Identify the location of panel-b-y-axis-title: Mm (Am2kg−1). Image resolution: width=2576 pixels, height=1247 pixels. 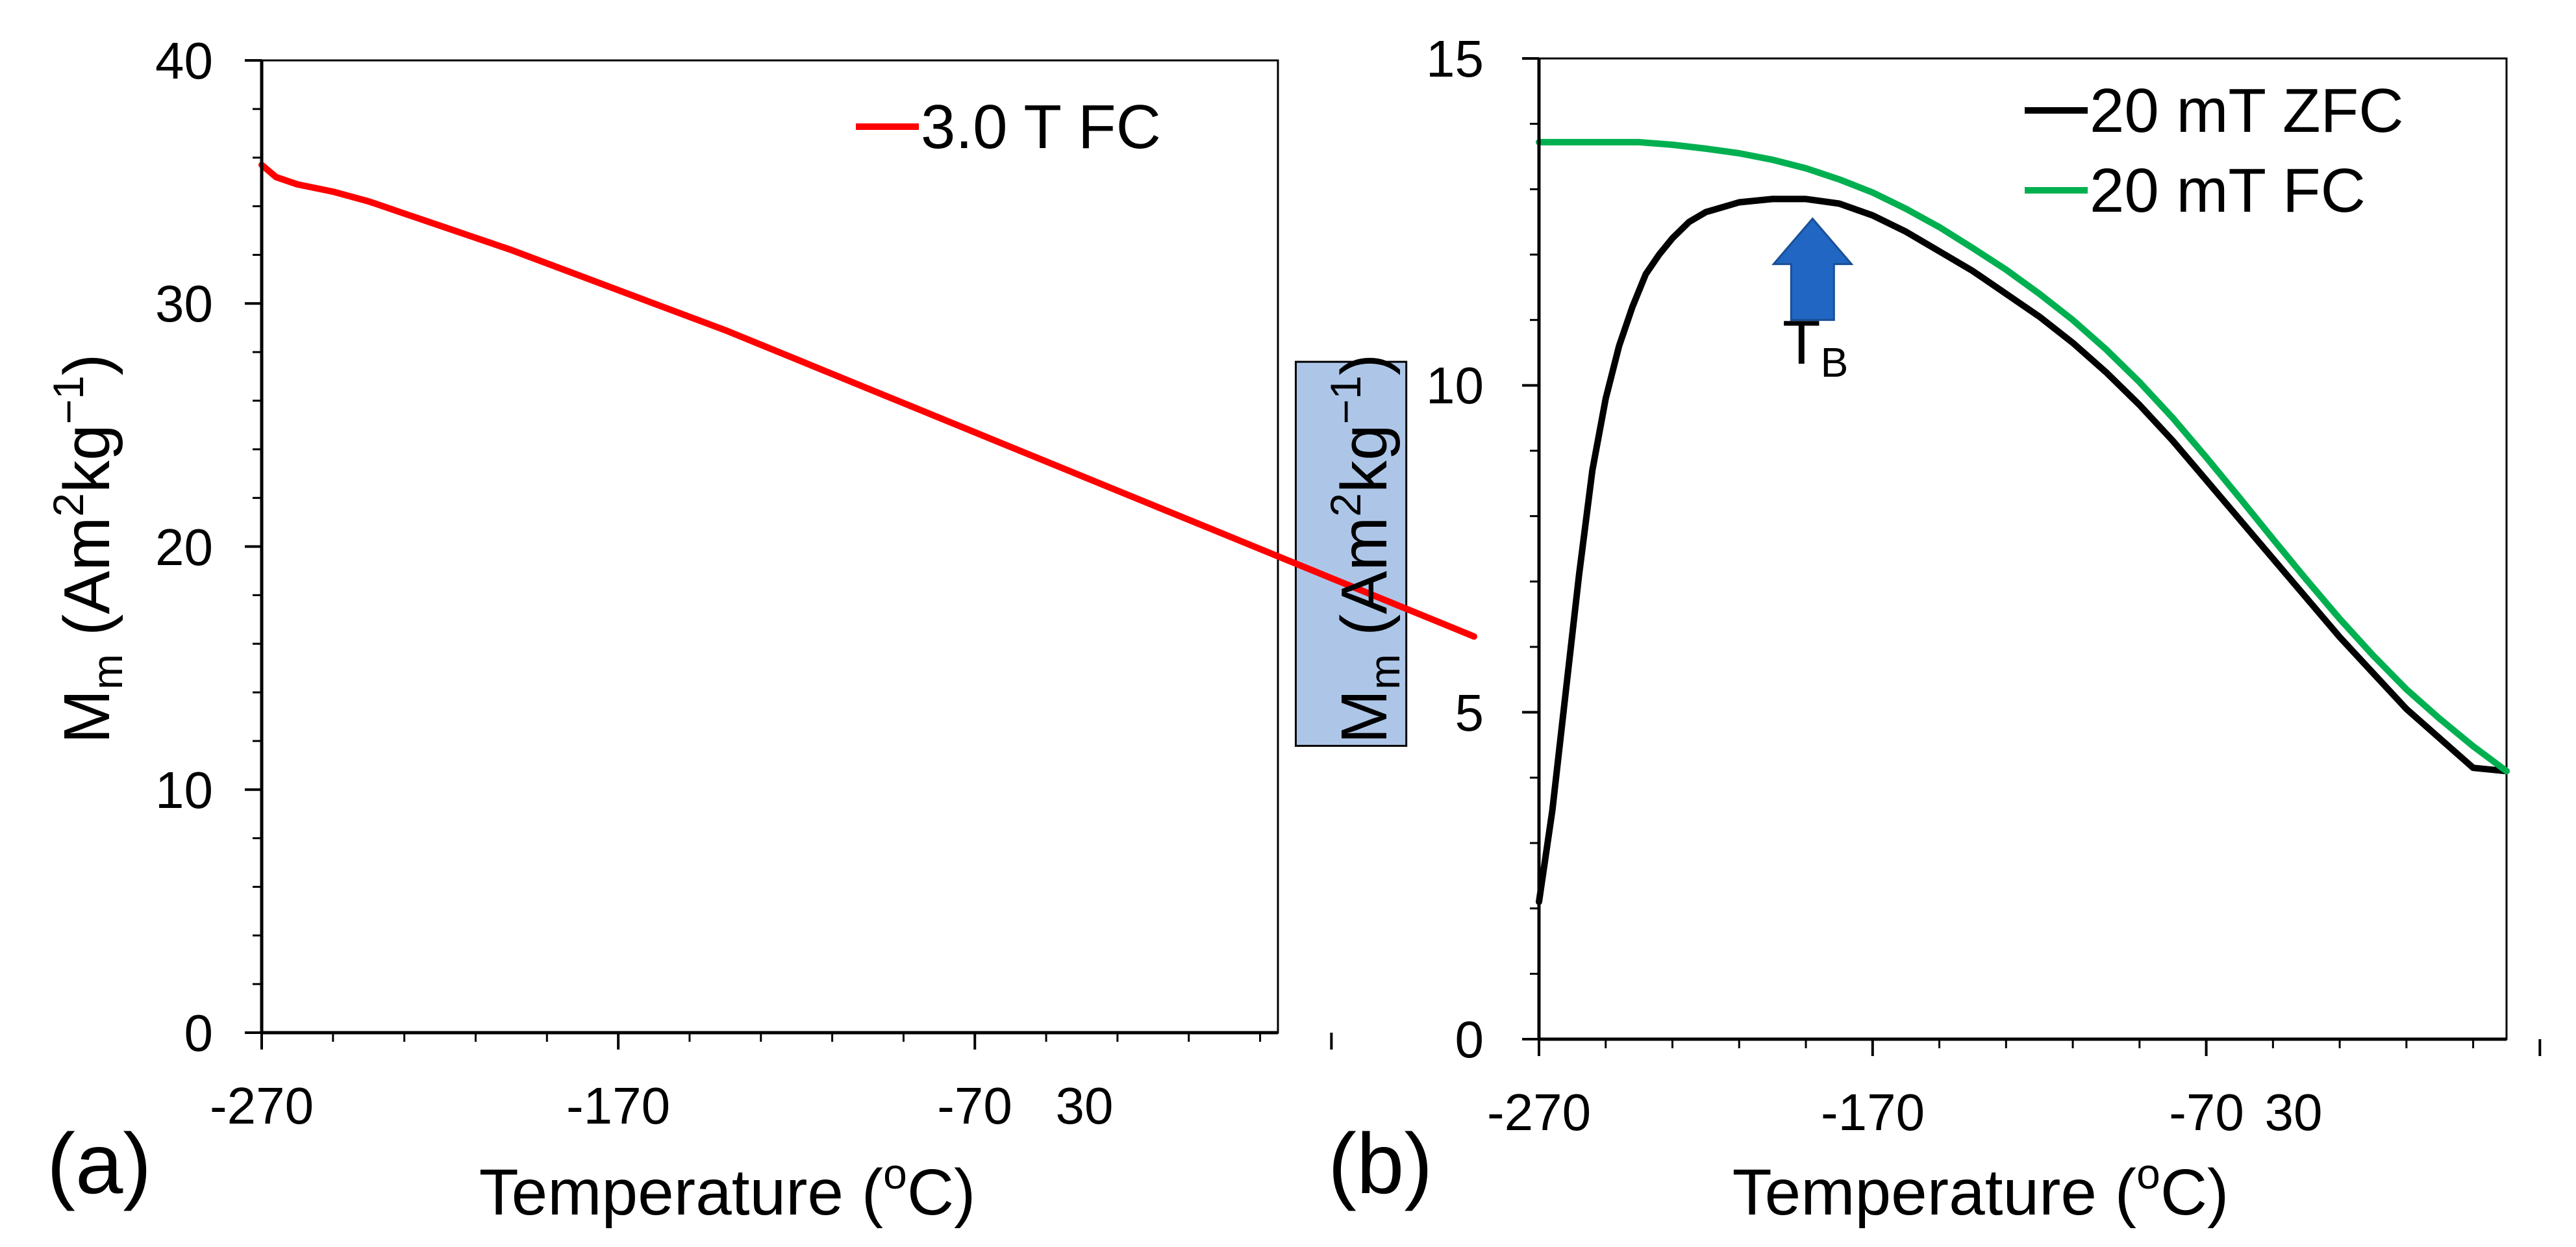
(1364, 549).